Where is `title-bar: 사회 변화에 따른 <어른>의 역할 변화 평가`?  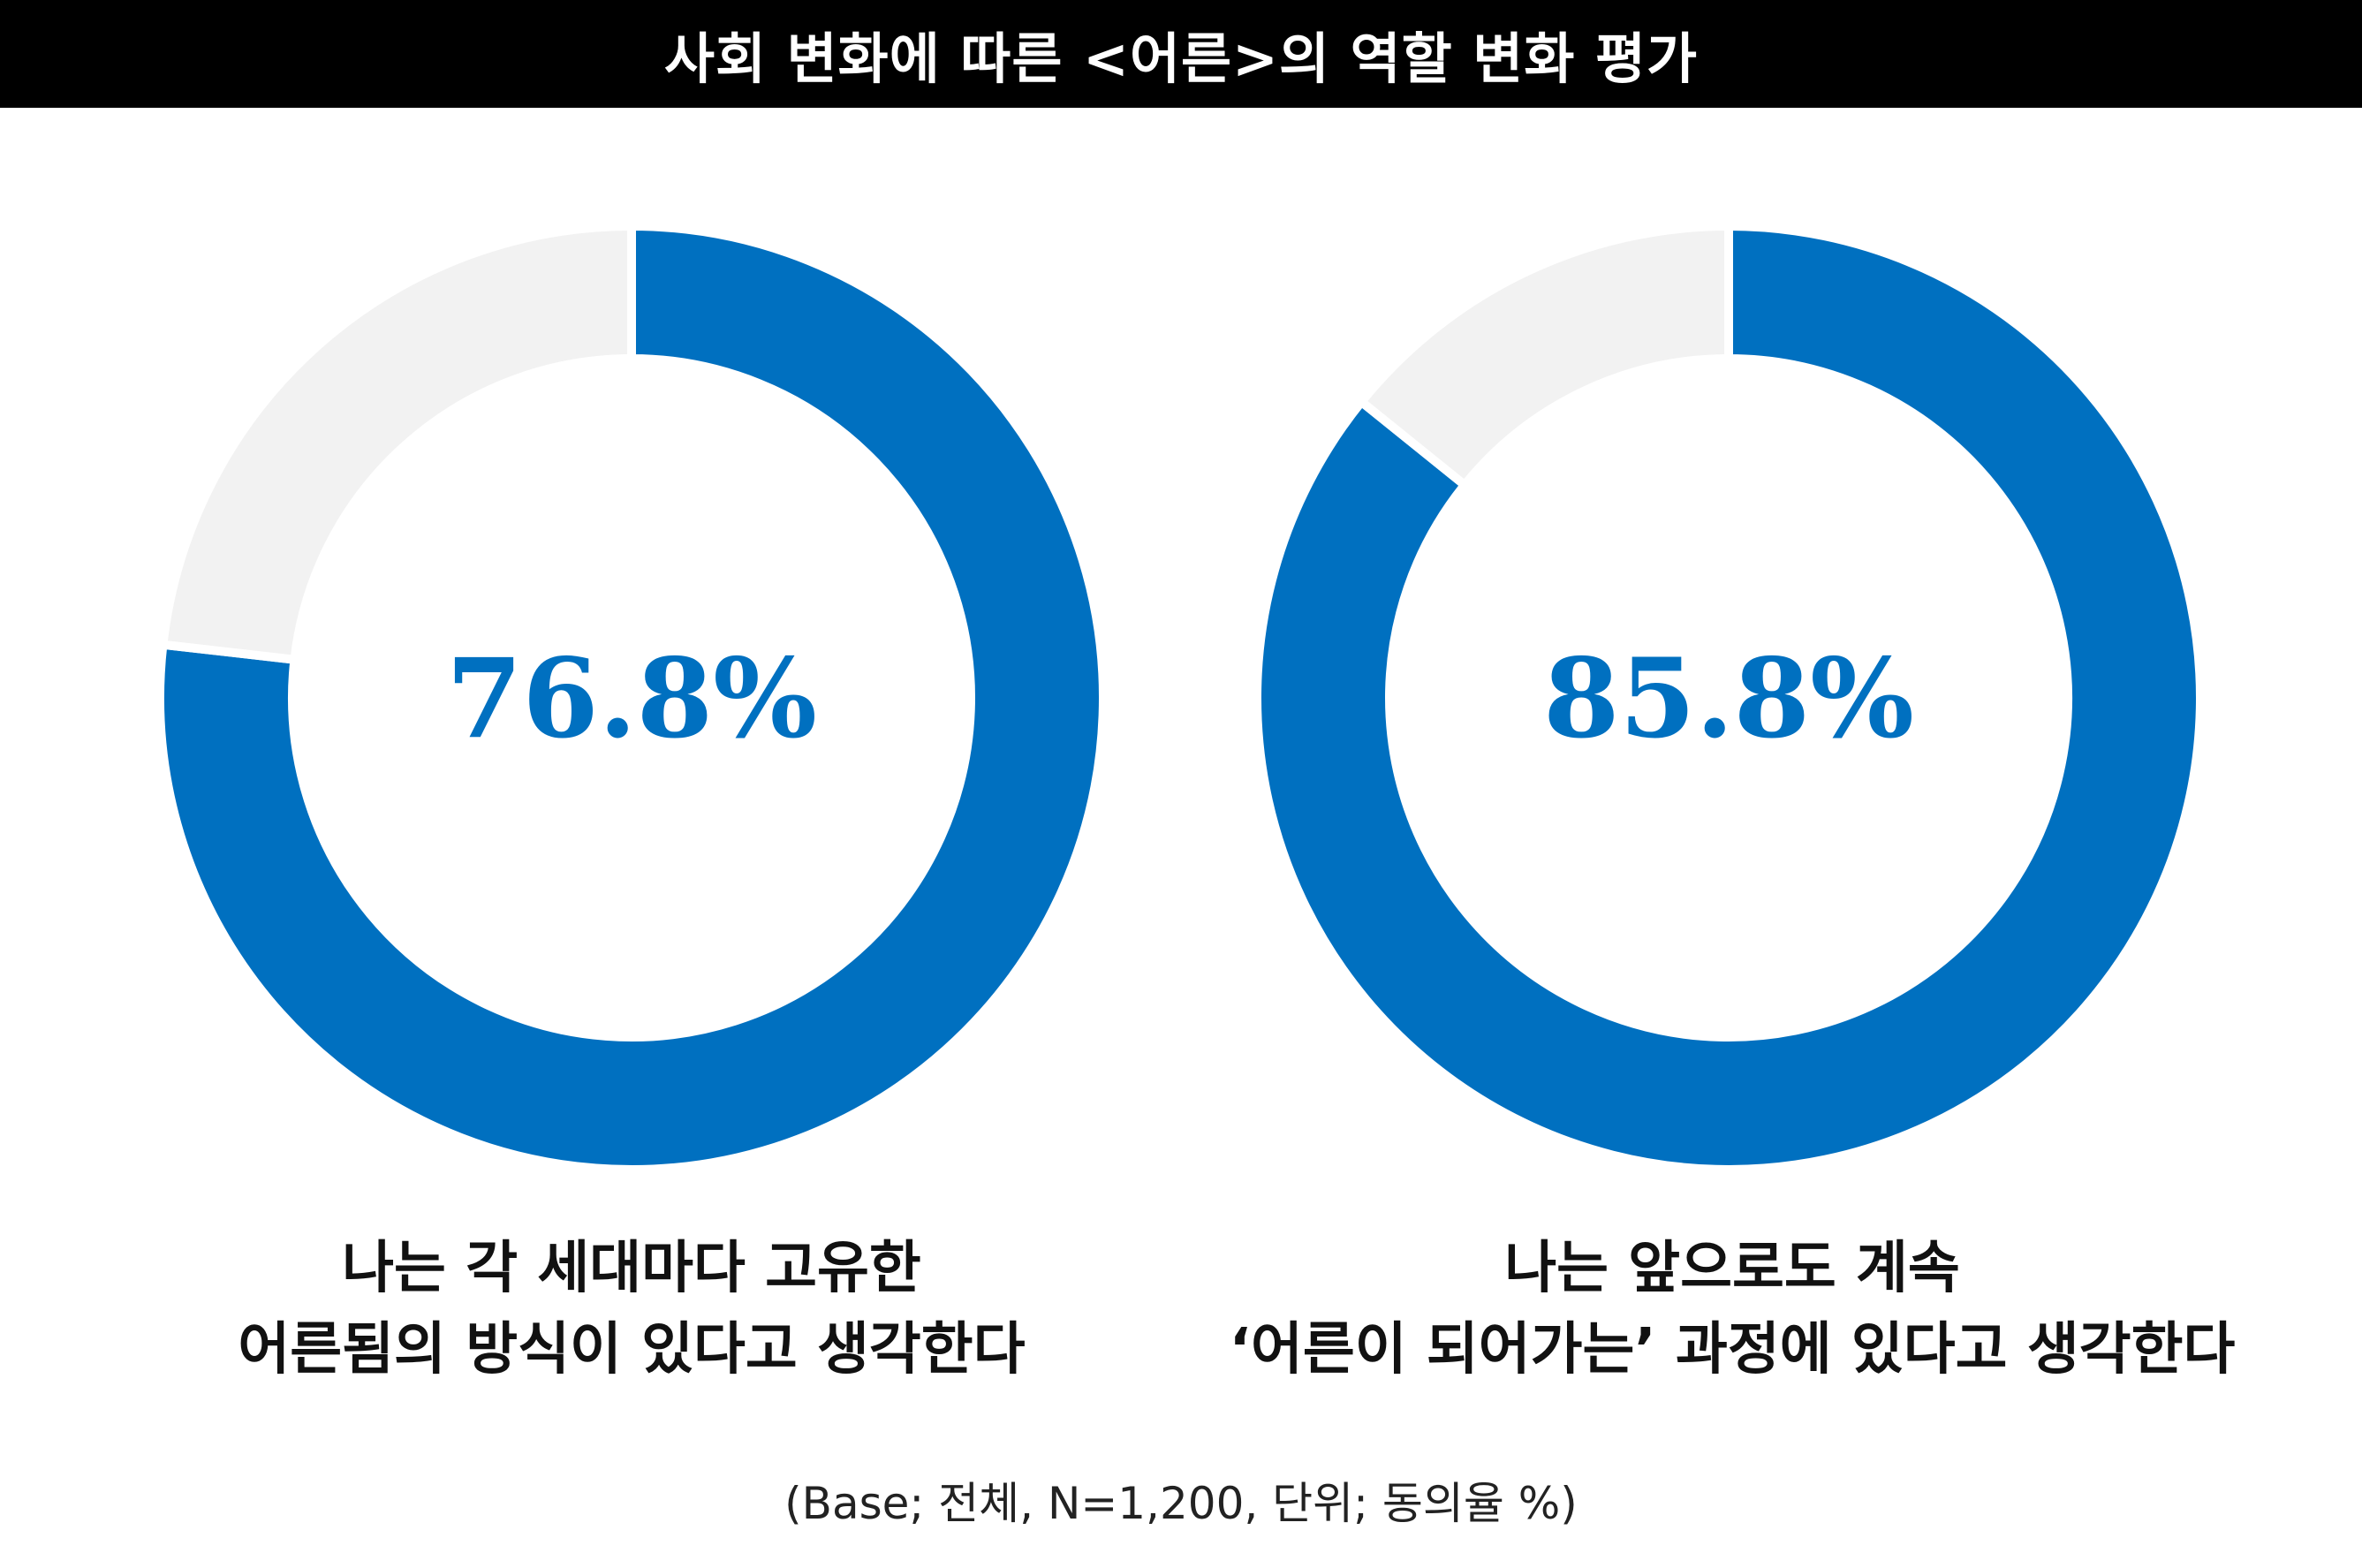 title-bar: 사회 변화에 따른 <어른>의 역할 변화 평가 is located at coordinates (1181, 54).